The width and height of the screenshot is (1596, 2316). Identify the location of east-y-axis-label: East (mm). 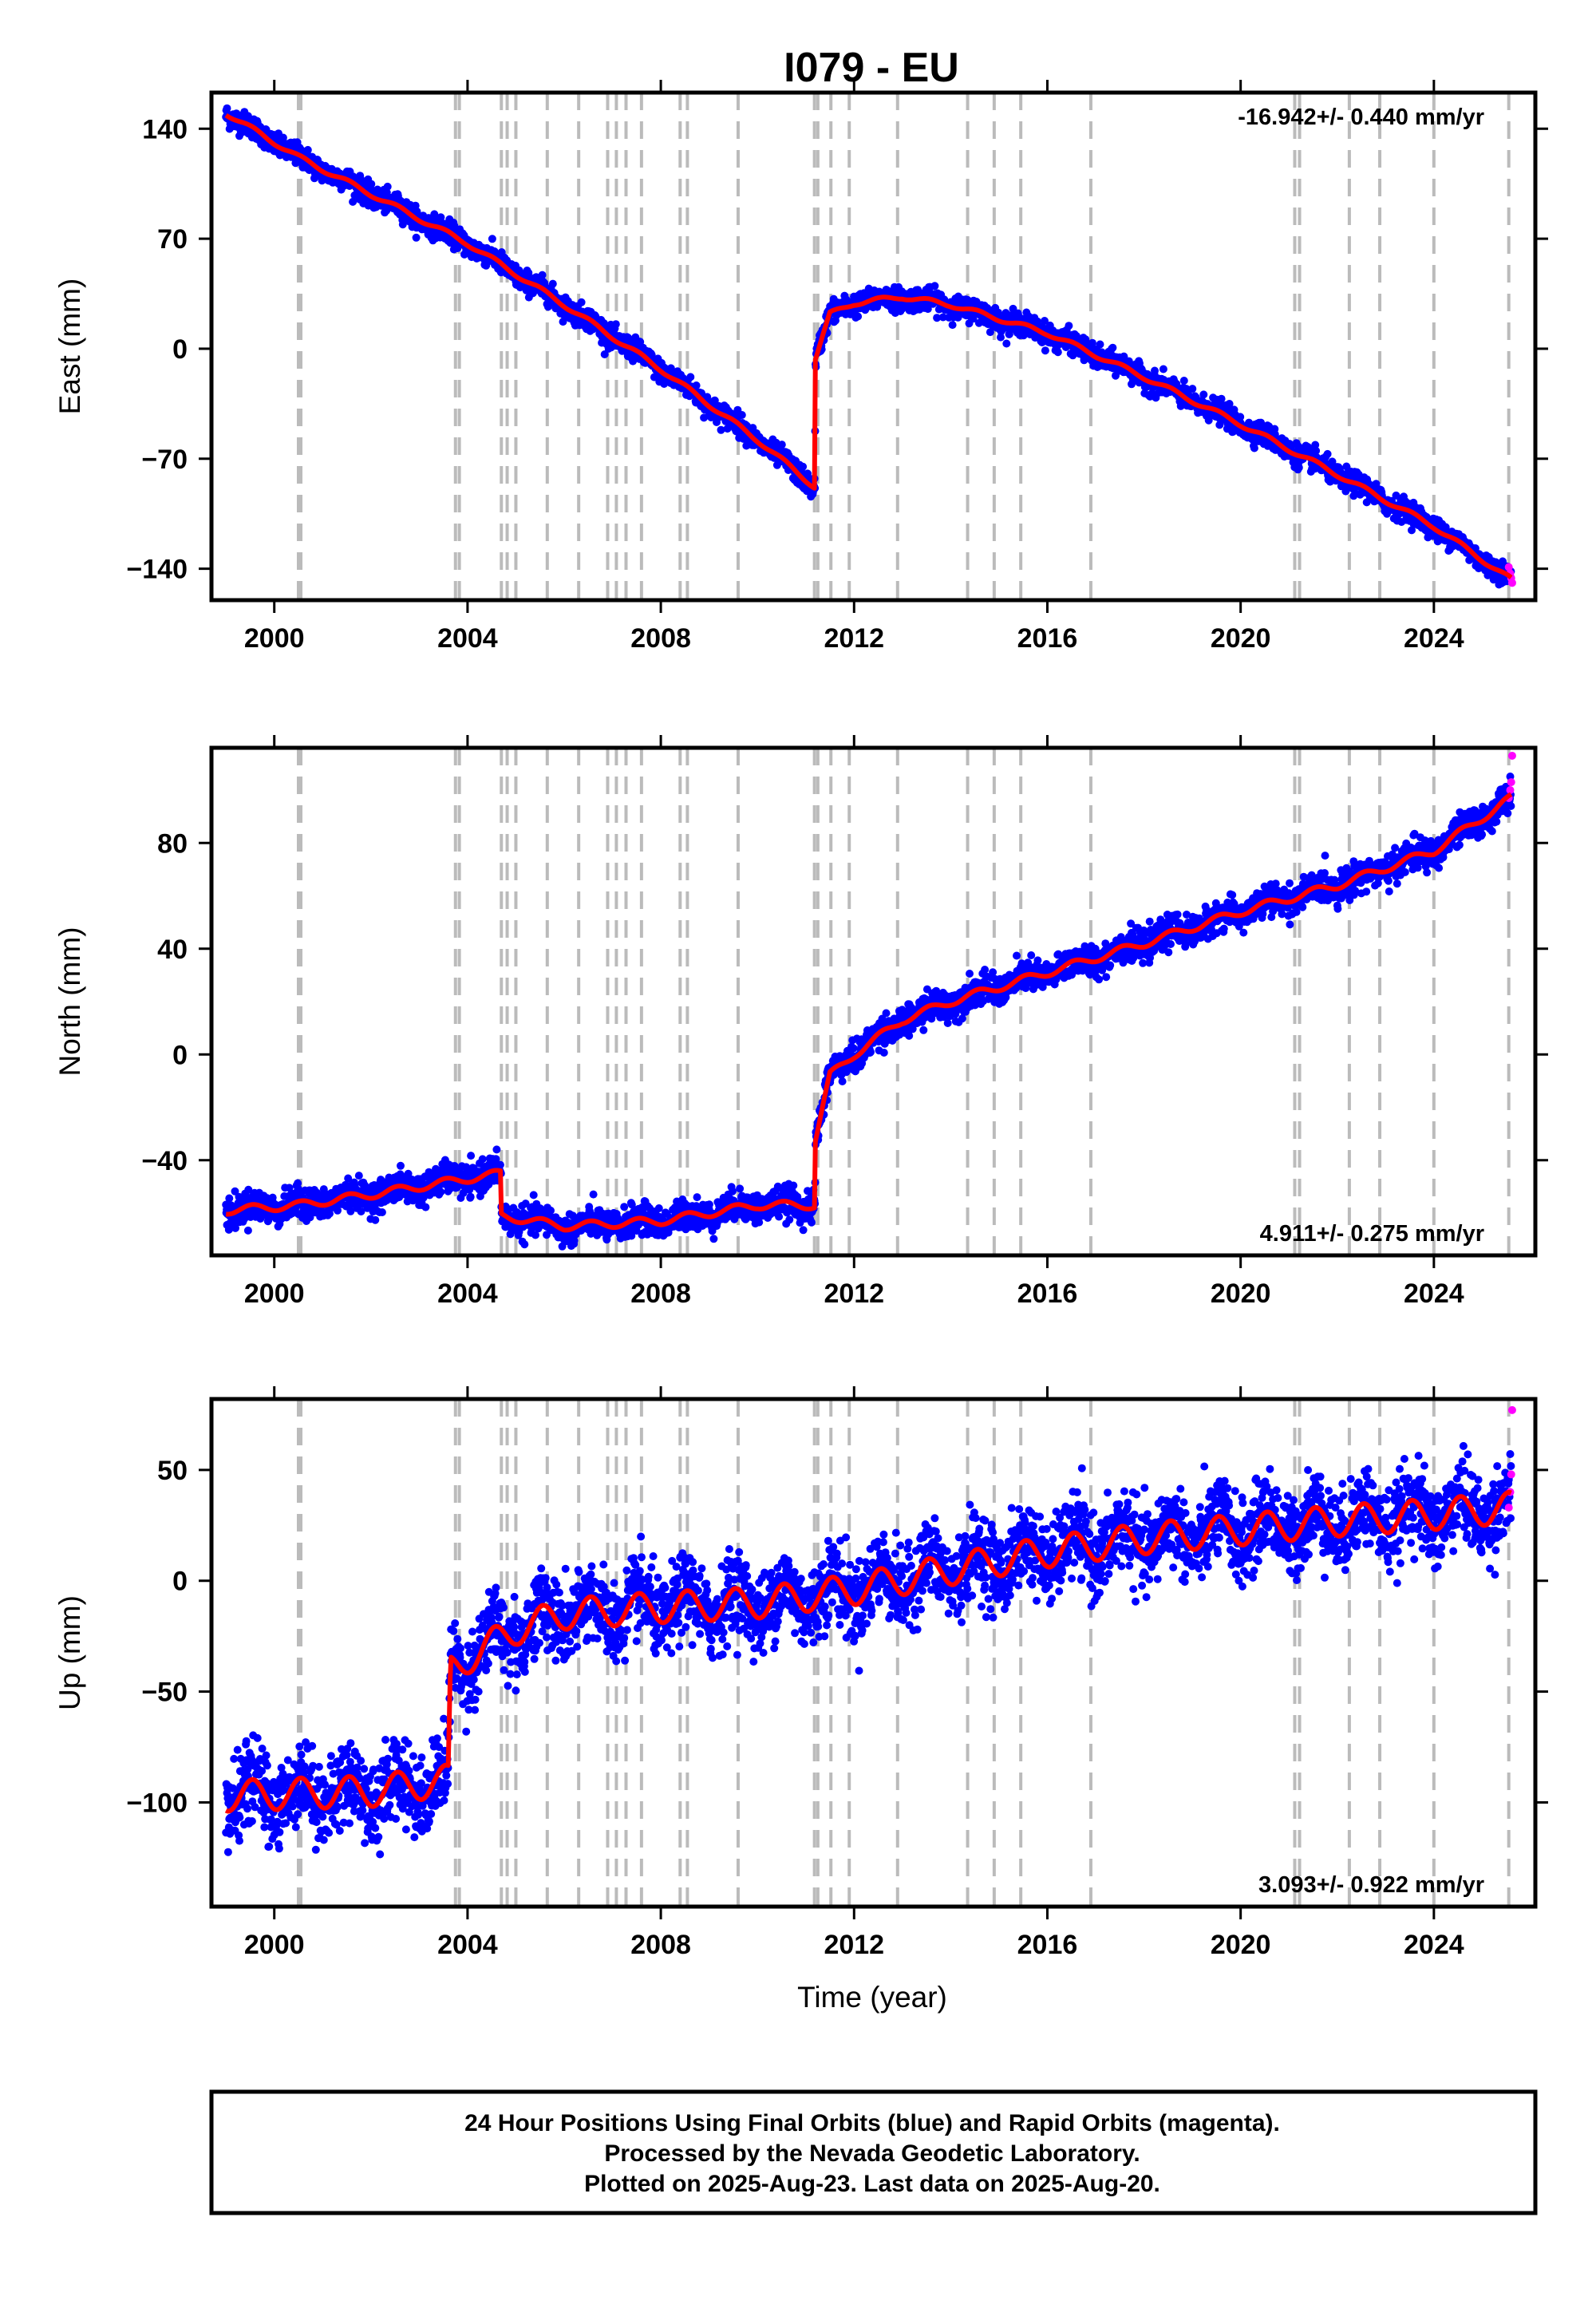
(69, 347).